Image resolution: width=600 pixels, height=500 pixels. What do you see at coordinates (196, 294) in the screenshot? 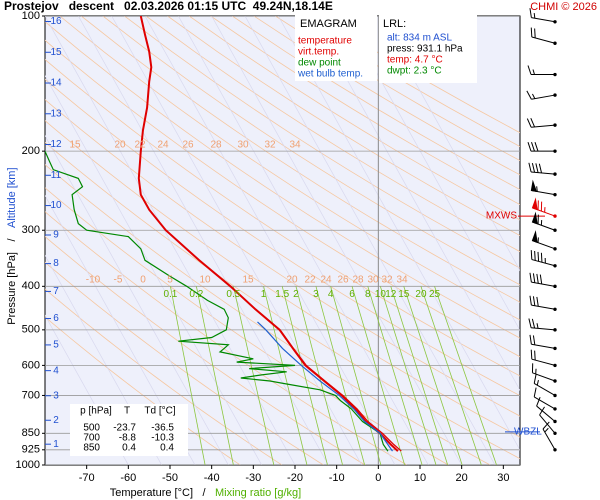
I see `mixing-ratio-label: 0.2` at bounding box center [196, 294].